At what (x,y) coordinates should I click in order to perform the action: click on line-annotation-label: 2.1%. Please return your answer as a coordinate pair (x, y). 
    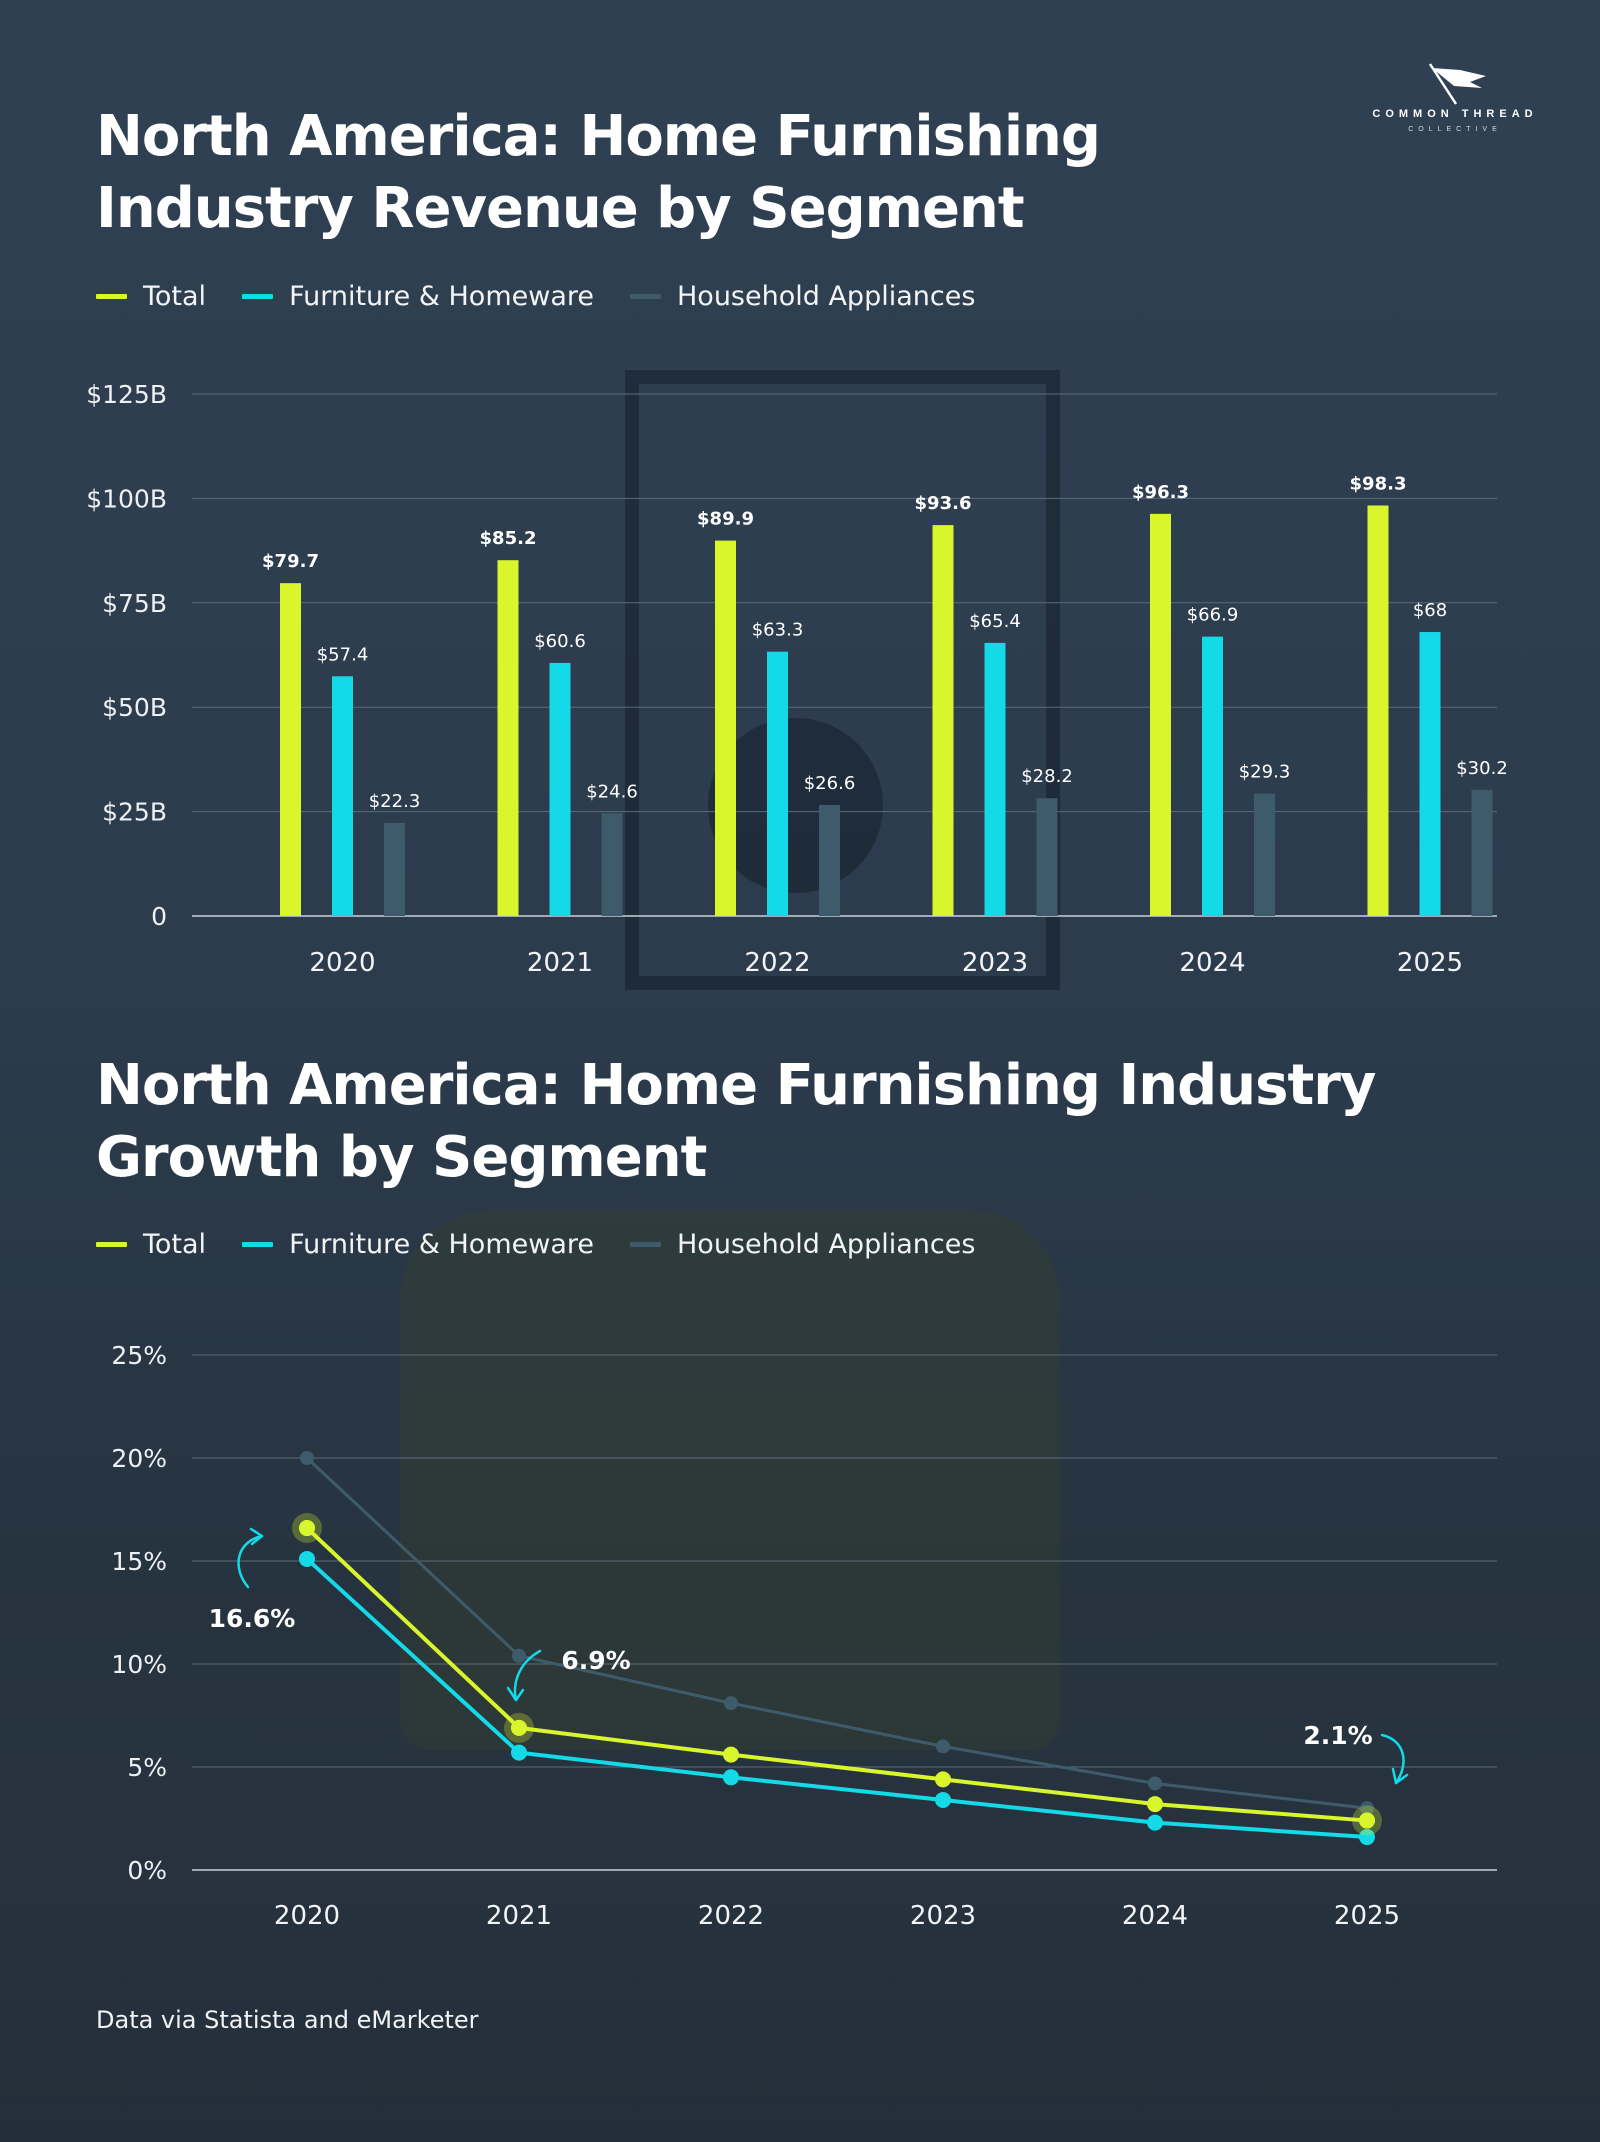
    Looking at the image, I should click on (1337, 1735).